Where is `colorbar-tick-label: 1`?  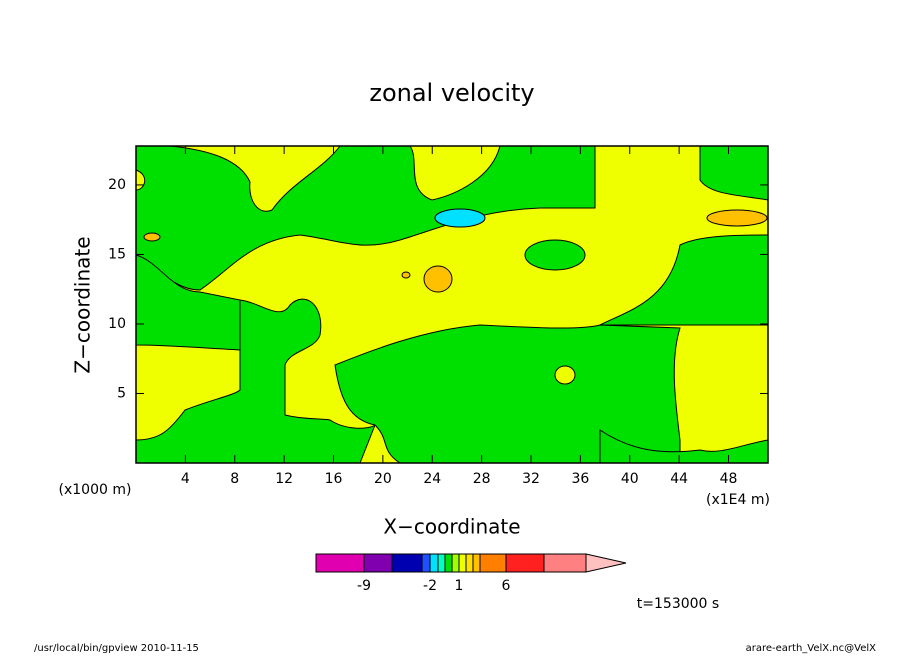 colorbar-tick-label: 1 is located at coordinates (459, 586).